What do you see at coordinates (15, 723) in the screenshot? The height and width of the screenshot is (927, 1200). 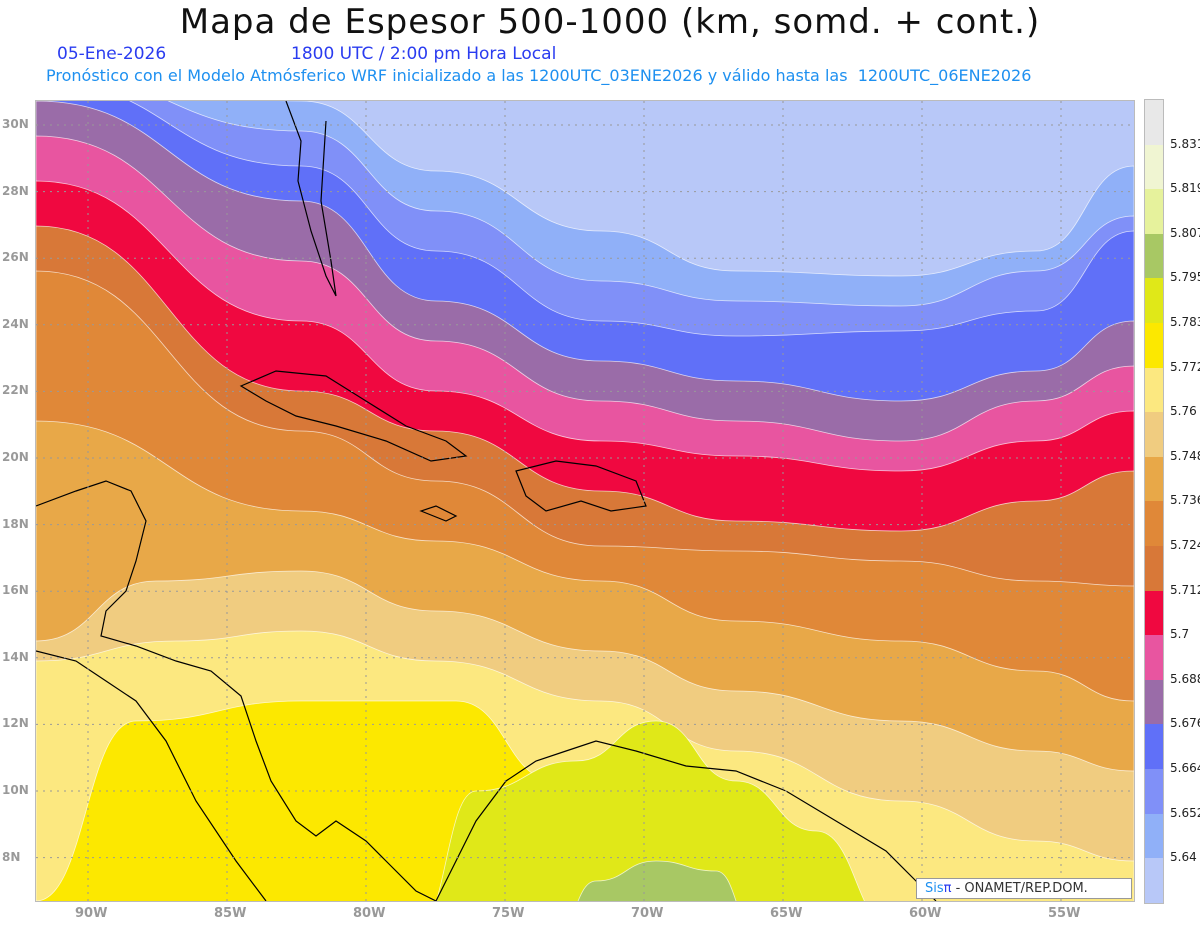 I see `lat-label: 12N` at bounding box center [15, 723].